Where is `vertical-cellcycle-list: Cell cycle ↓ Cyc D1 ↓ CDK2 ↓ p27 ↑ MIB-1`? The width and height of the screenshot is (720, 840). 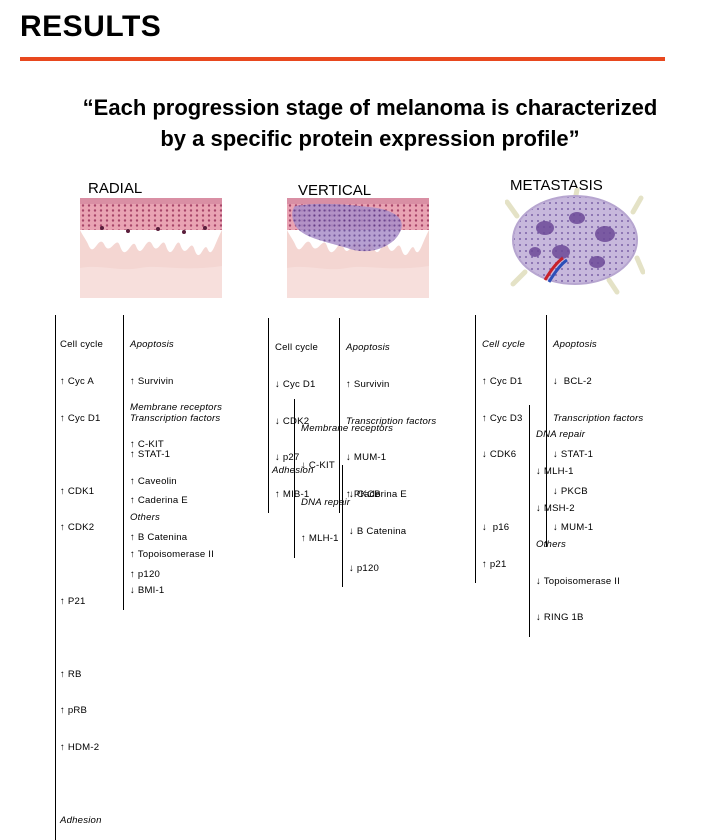 vertical-cellcycle-list: Cell cycle ↓ Cyc D1 ↓ CDK2 ↓ p27 ↑ MIB-1 is located at coordinates (293, 416).